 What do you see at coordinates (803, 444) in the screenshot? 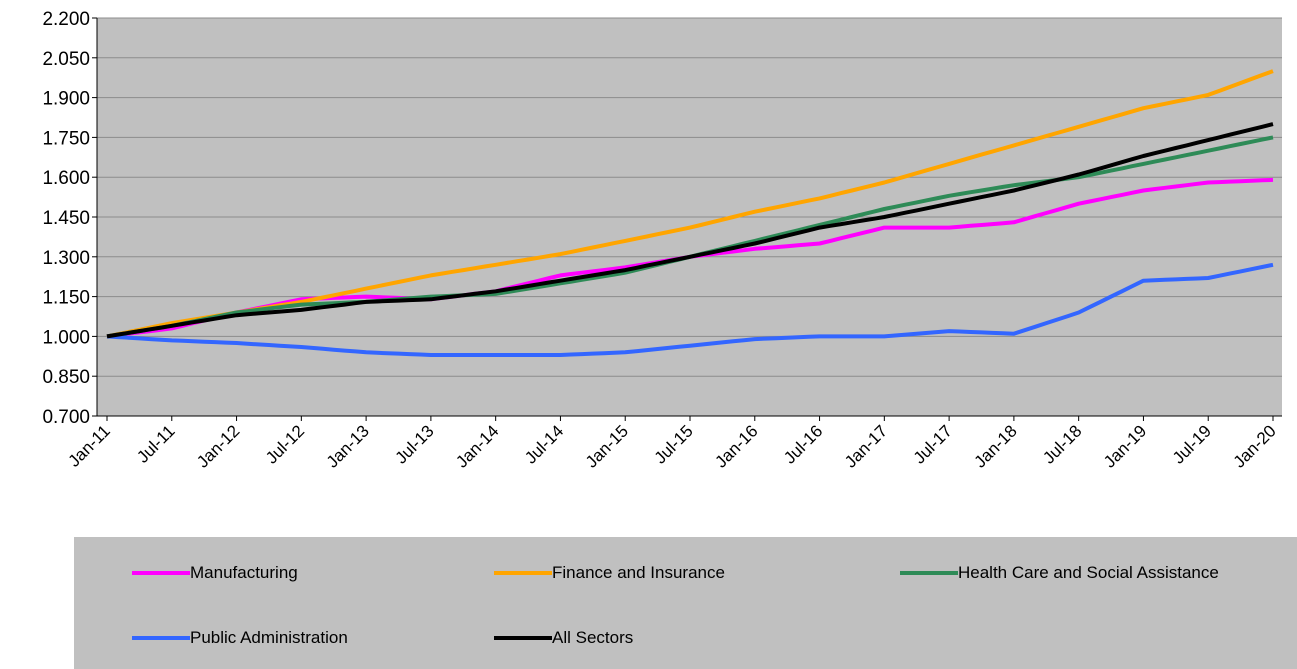
I see `x-tick-label: Jul-16` at bounding box center [803, 444].